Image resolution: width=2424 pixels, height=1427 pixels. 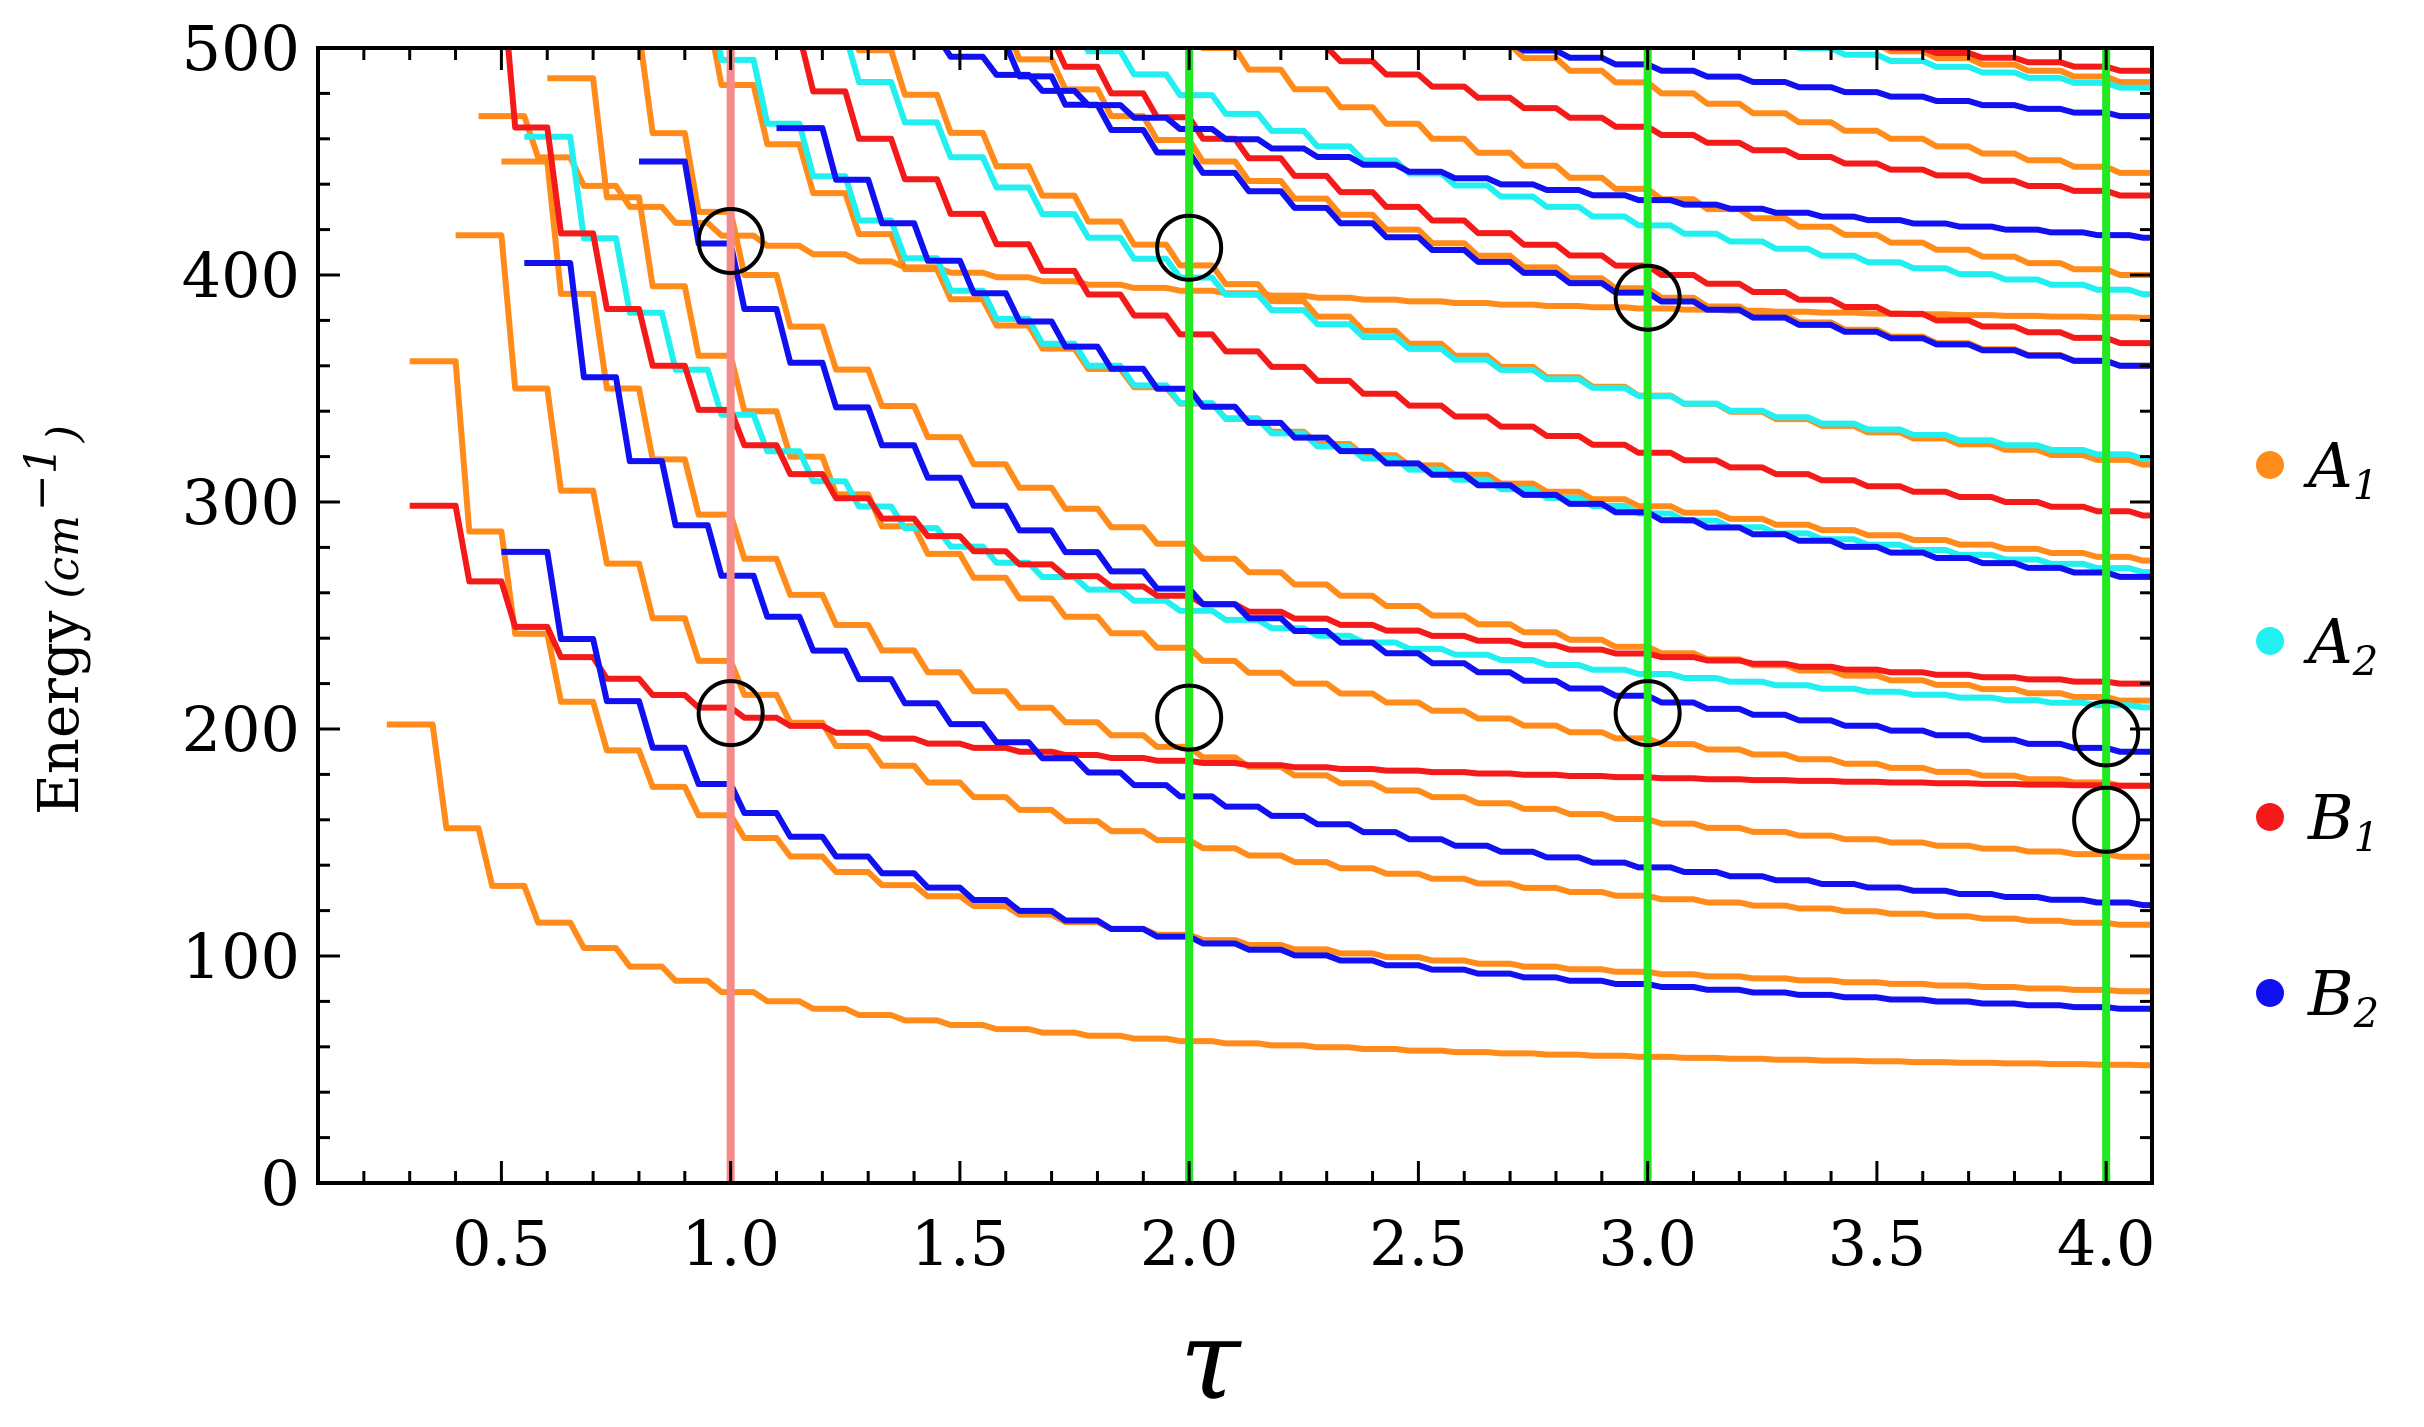 I want to click on x-tick-label: 1.5, so click(x=960, y=1243).